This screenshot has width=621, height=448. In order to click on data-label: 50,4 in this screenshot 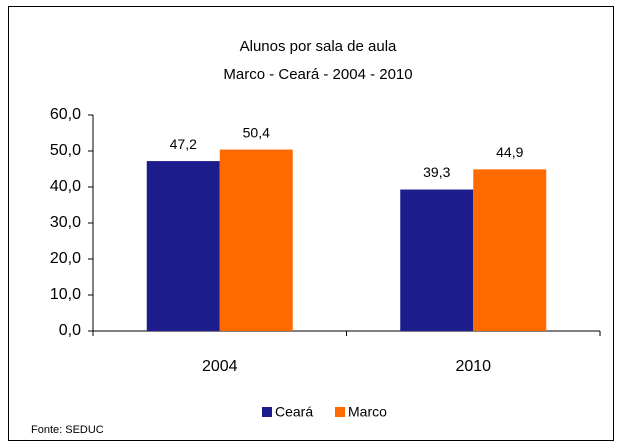, I will do `click(256, 132)`.